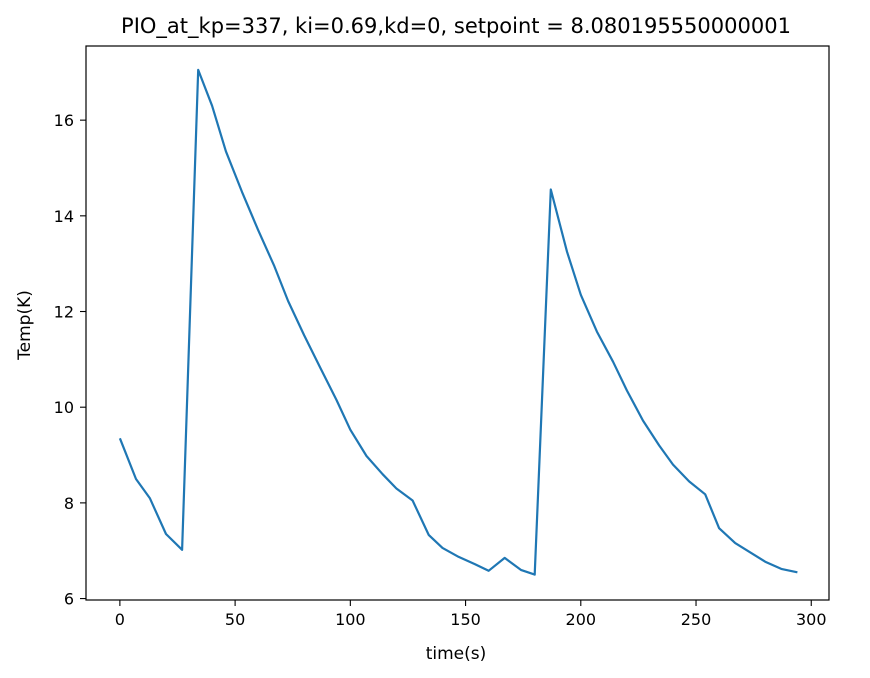 This screenshot has width=870, height=678. What do you see at coordinates (25, 325) in the screenshot?
I see `y-axis-label: Temp(K)` at bounding box center [25, 325].